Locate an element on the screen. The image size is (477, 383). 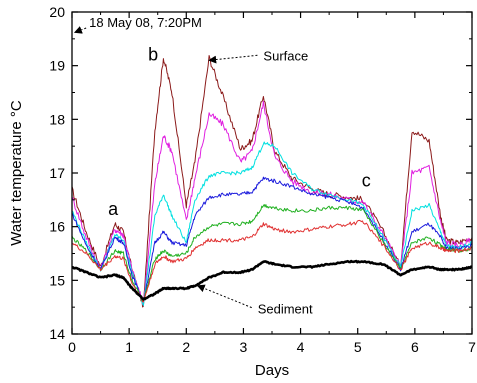
annotation-sediment: Sediment is located at coordinates (285, 309).